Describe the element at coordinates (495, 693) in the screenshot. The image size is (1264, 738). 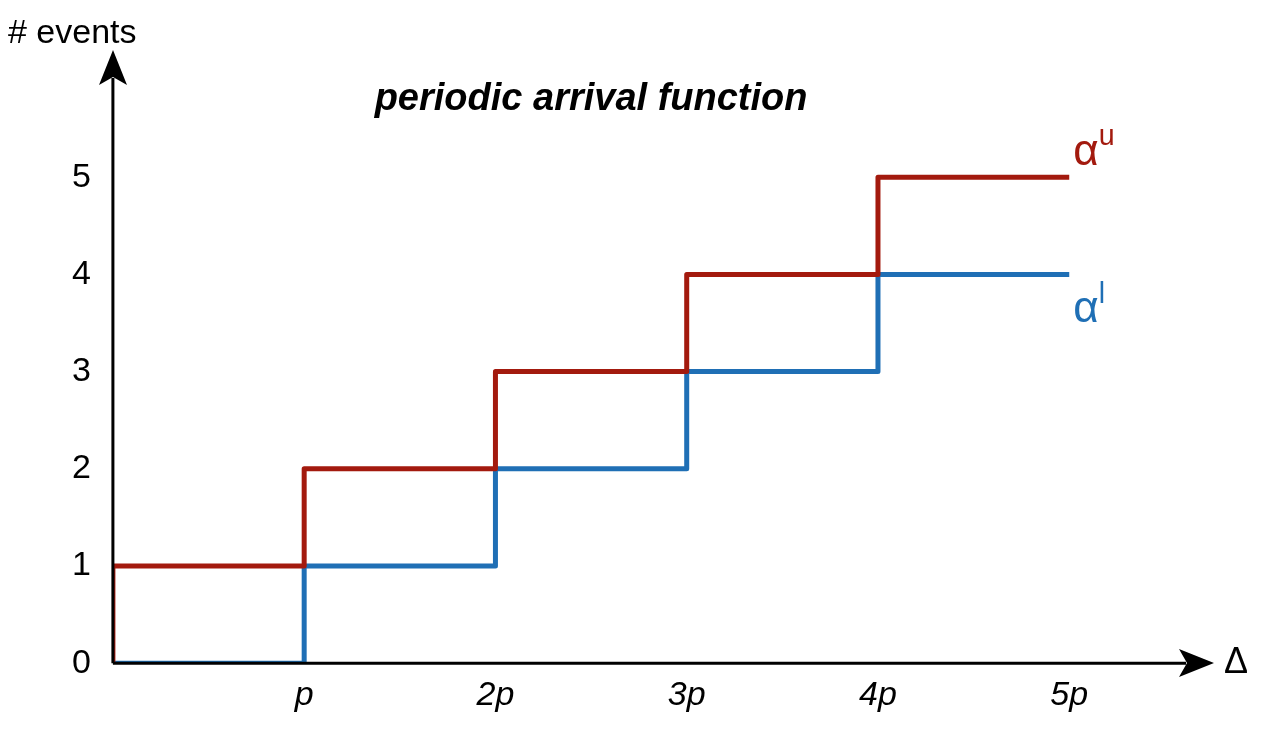
I see `x-tick-label: 2p` at that location.